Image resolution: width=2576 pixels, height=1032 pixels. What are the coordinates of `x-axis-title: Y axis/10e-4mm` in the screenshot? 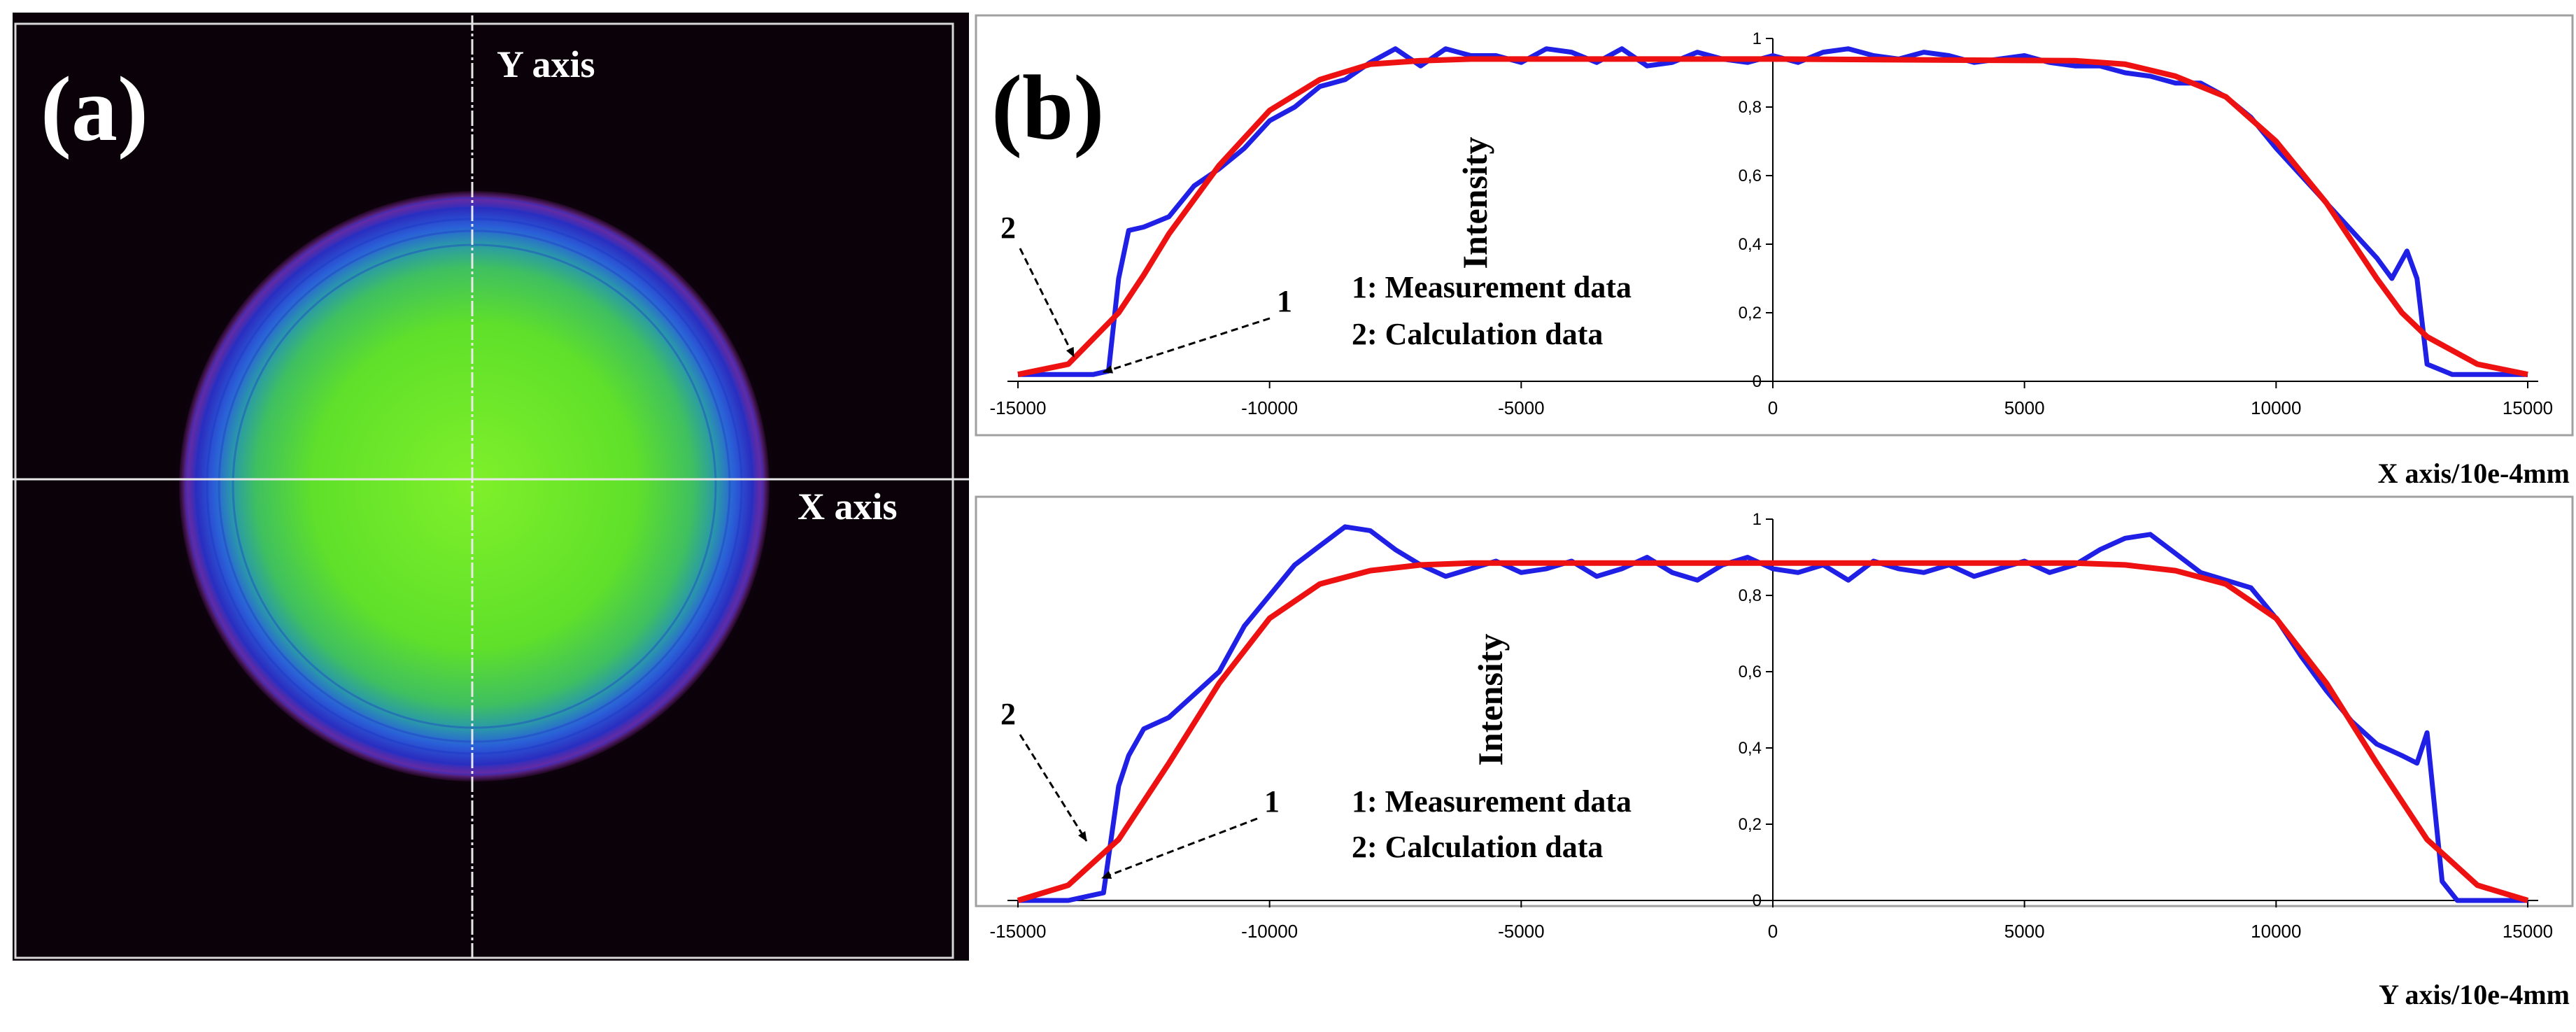 It's located at (2474, 994).